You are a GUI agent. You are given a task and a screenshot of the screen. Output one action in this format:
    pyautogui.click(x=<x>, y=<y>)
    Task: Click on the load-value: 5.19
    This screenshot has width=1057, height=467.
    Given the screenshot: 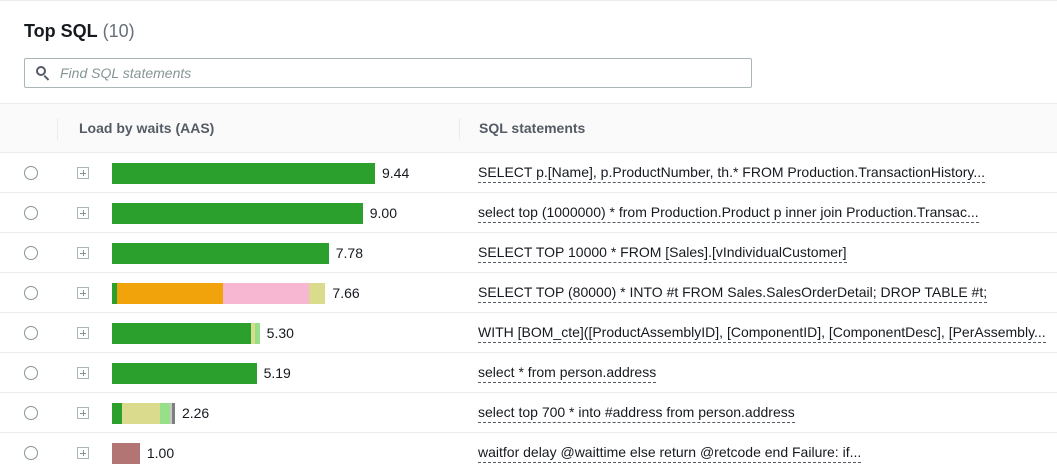 What is the action you would take?
    pyautogui.click(x=277, y=373)
    